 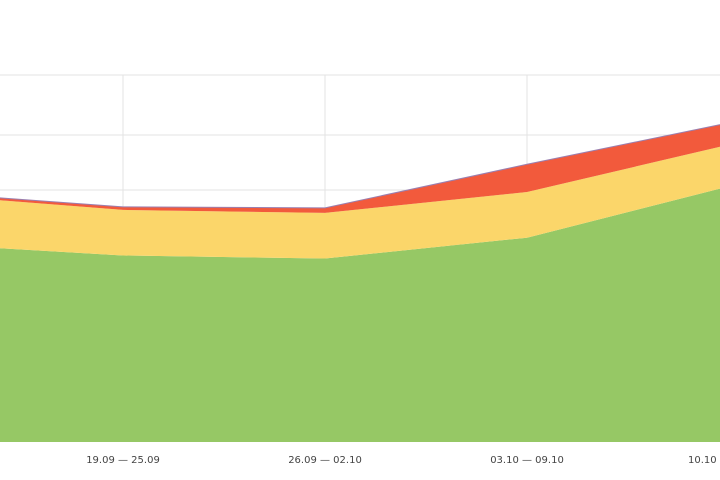 What do you see at coordinates (123, 460) in the screenshot?
I see `x-tick-label: 19.09 — 25.09` at bounding box center [123, 460].